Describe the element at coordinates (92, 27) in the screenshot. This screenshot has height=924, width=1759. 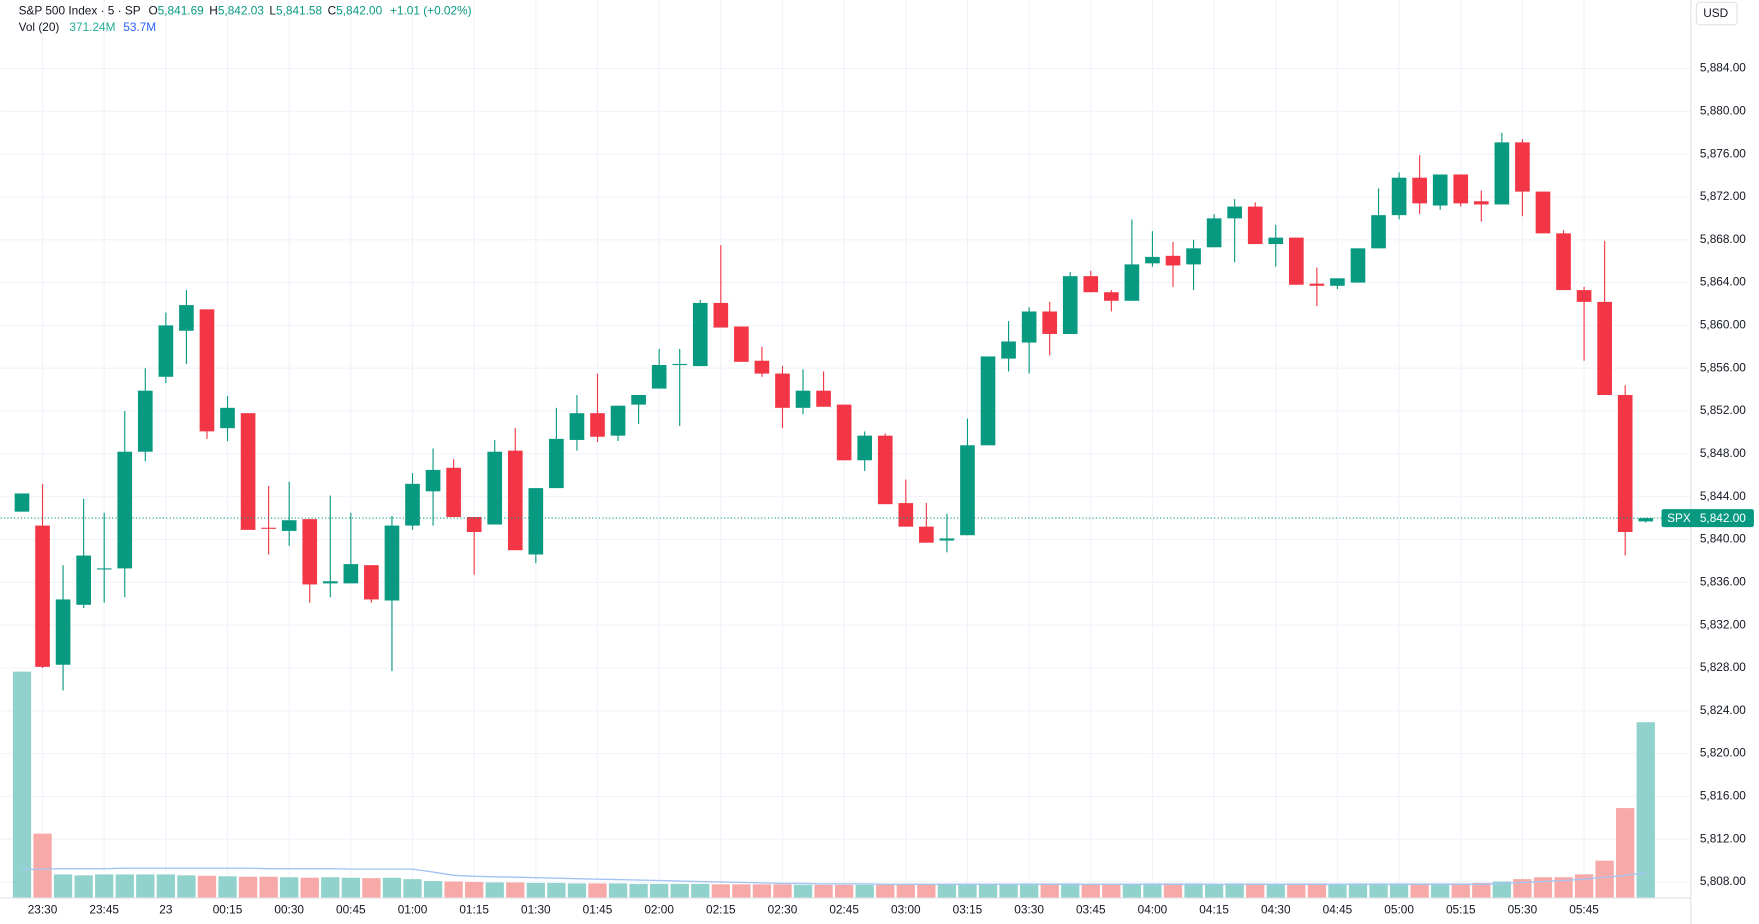
I see `volume-value: 371.24M` at that location.